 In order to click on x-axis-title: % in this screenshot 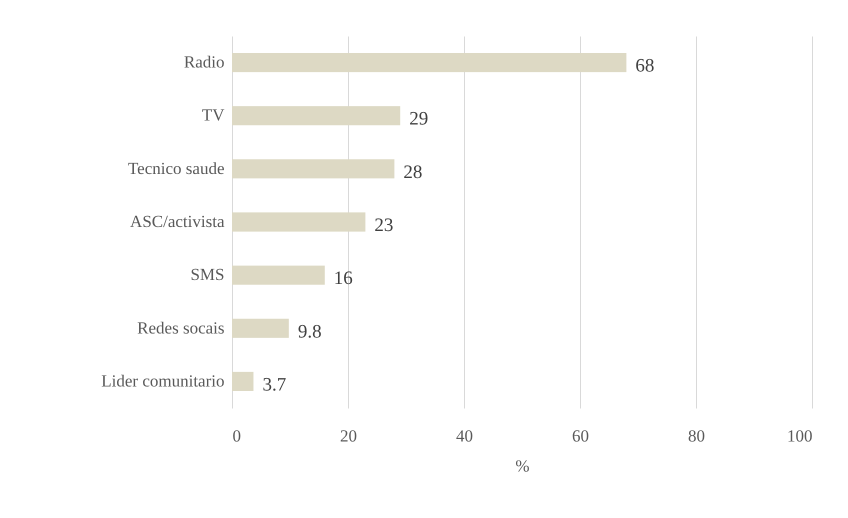, I will do `click(522, 466)`.